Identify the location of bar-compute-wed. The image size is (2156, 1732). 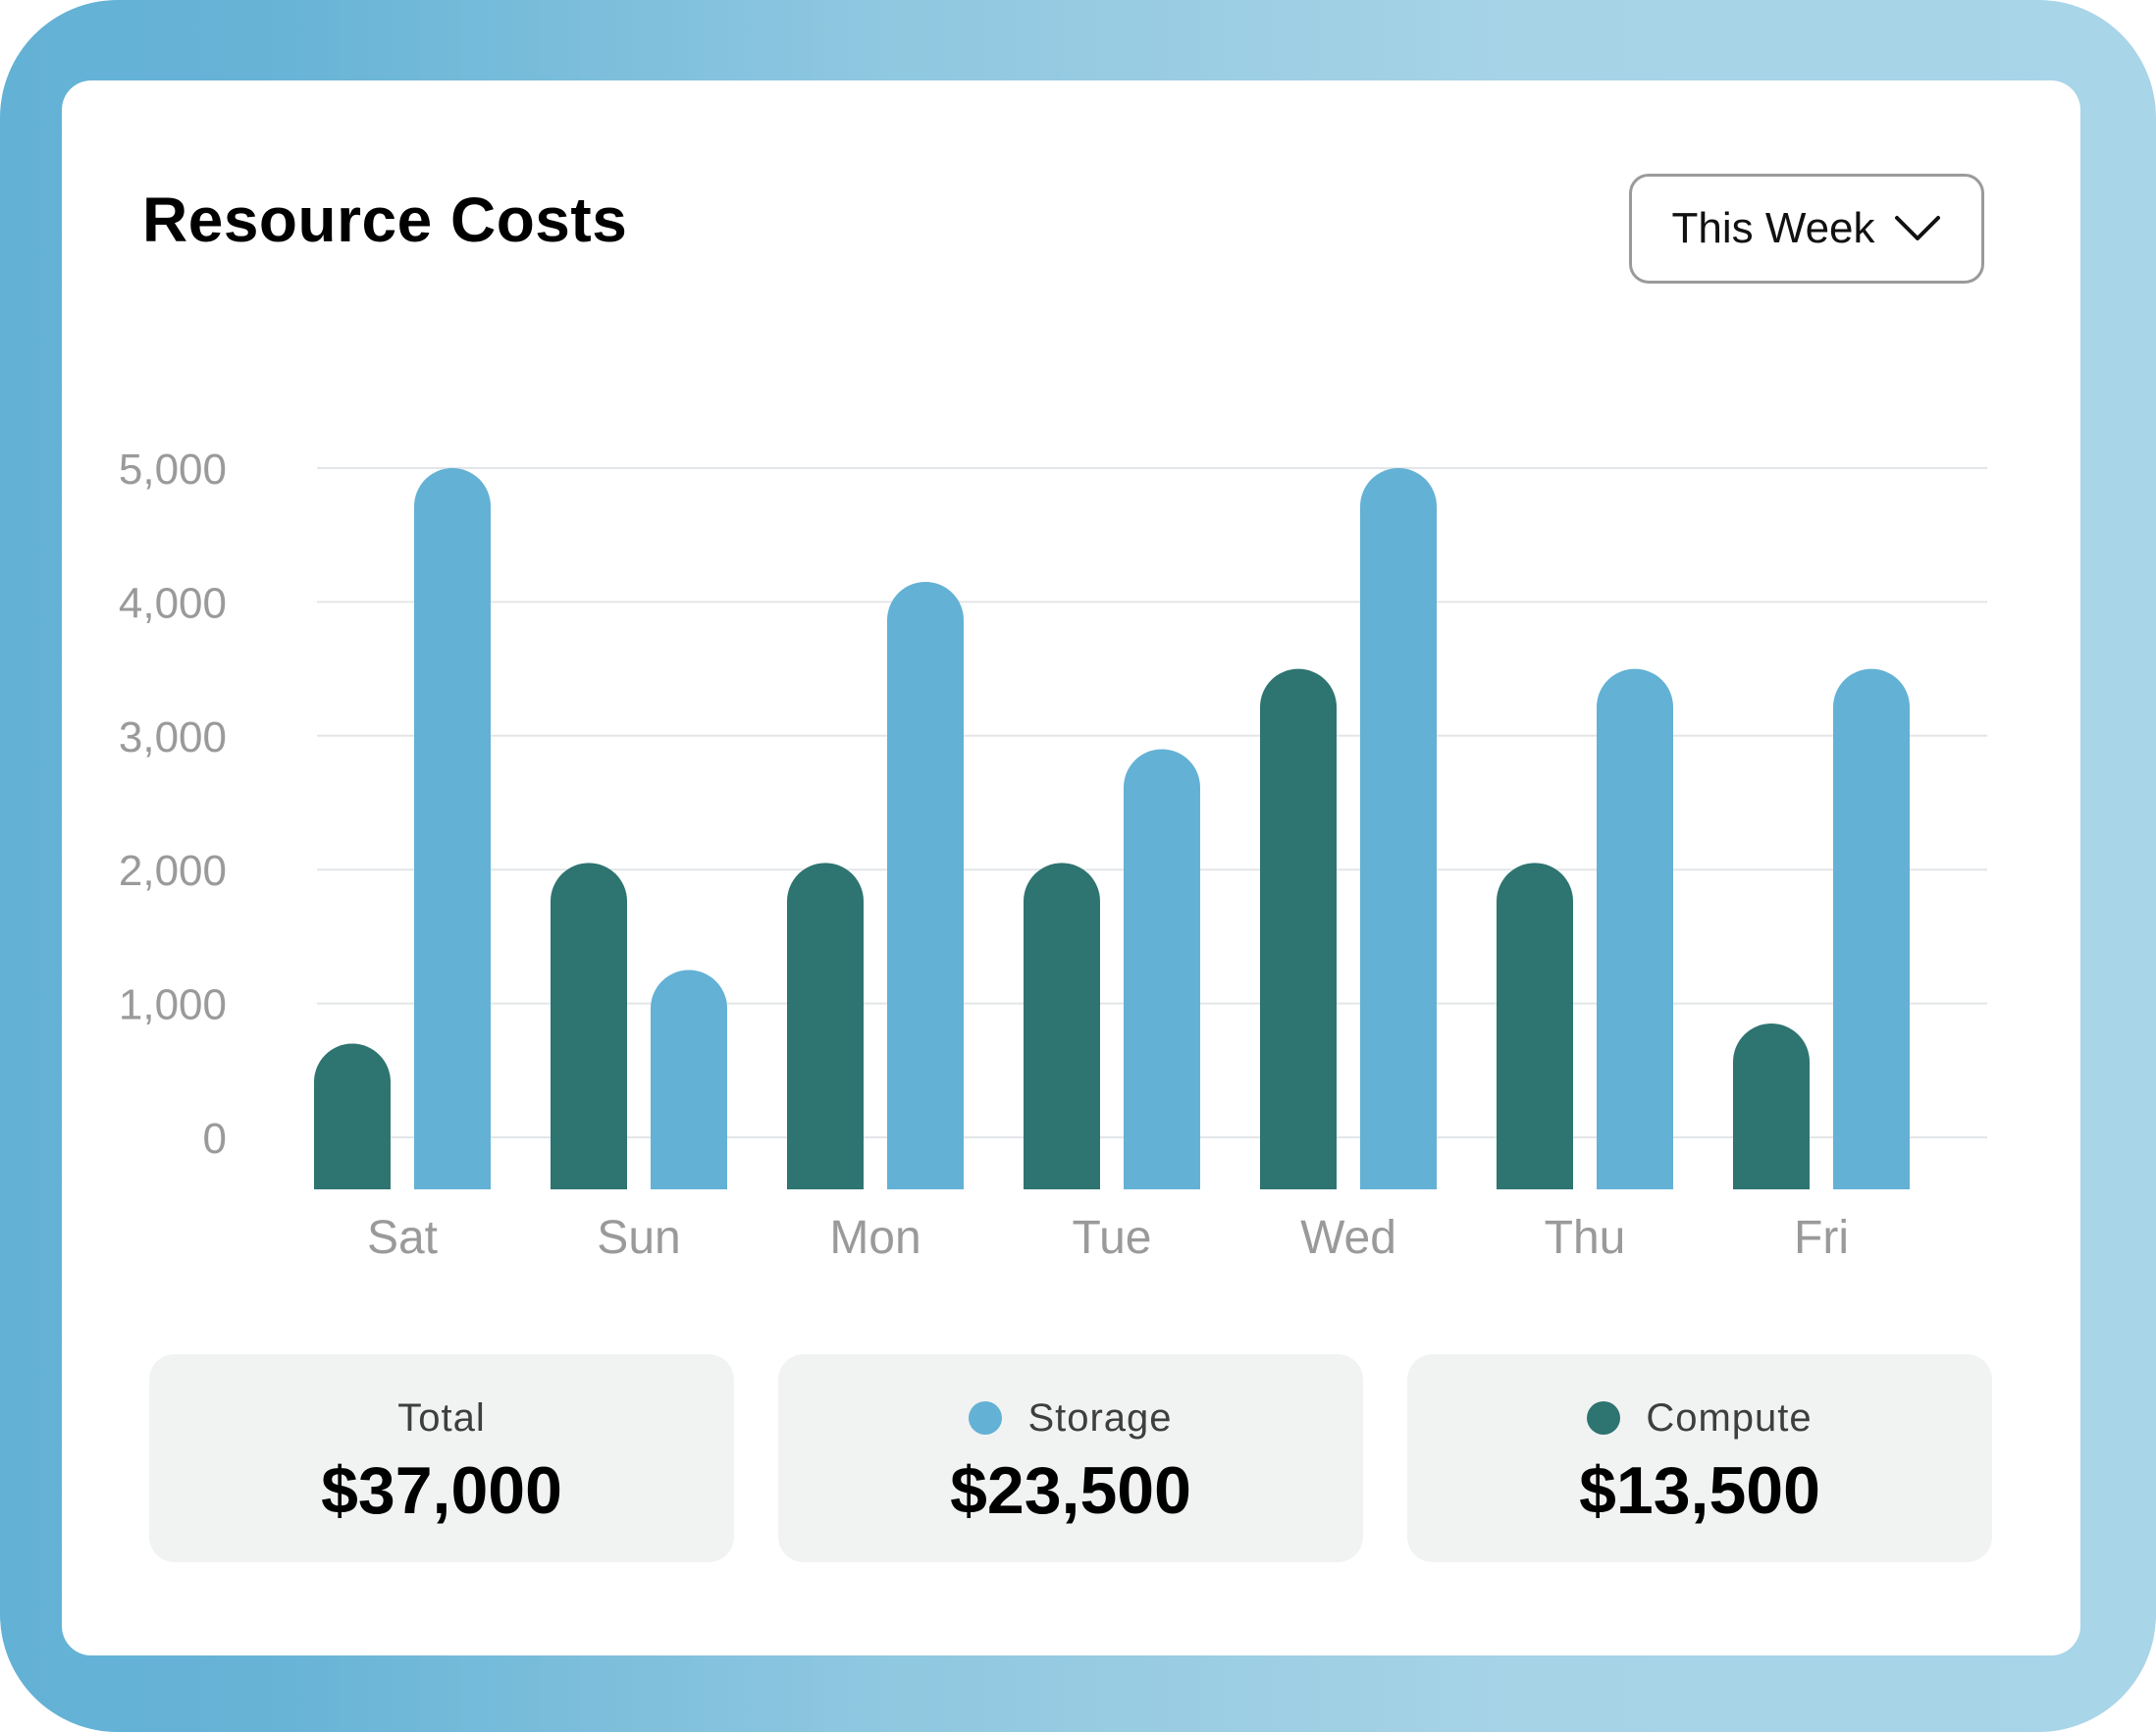
(1298, 928).